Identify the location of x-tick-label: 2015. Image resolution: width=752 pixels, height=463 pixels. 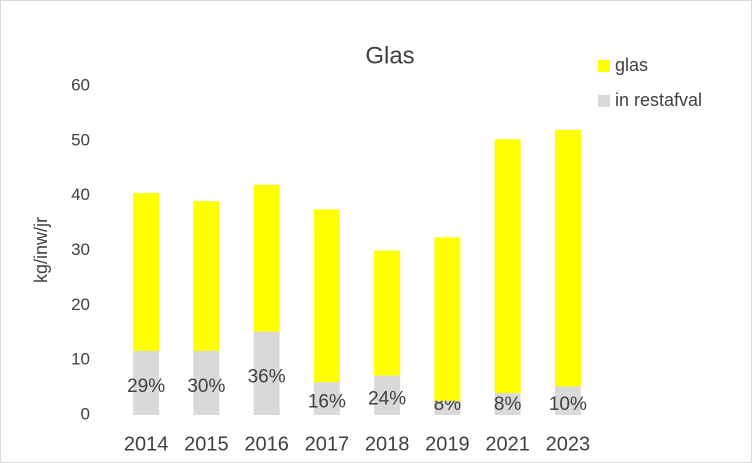
(206, 444).